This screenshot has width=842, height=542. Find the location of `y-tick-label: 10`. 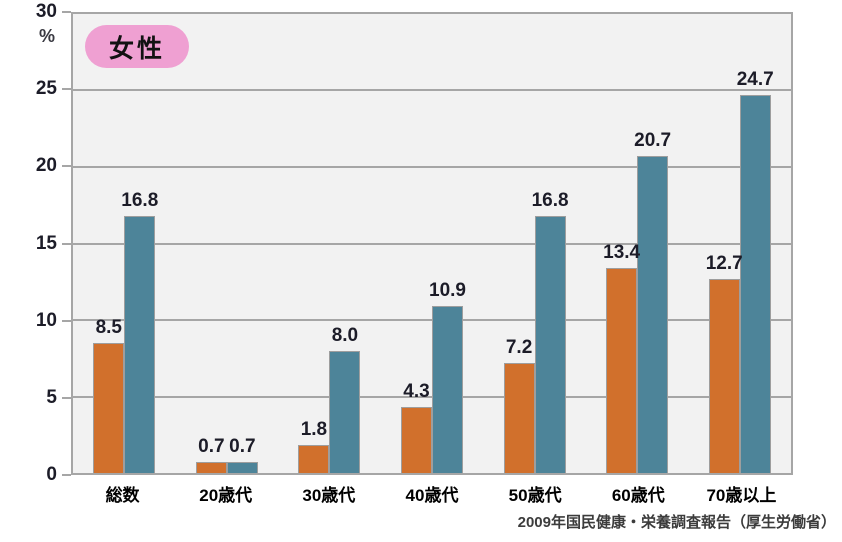

y-tick-label: 10 is located at coordinates (46, 320).